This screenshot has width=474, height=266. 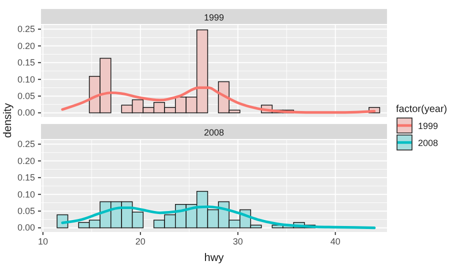 What do you see at coordinates (214, 258) in the screenshot?
I see `x-axis-title: hwy` at bounding box center [214, 258].